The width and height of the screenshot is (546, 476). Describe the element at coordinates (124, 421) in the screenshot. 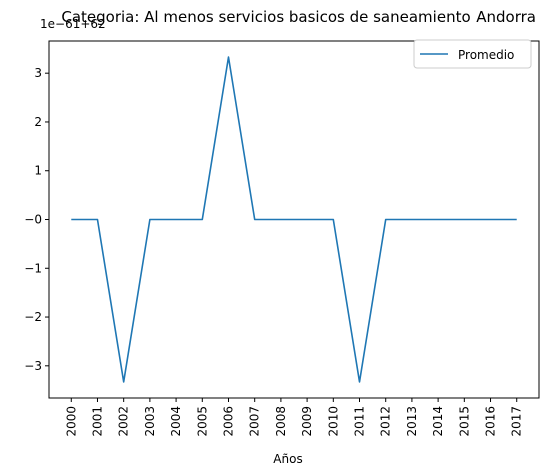

I see `x-tick-label: 2002` at that location.